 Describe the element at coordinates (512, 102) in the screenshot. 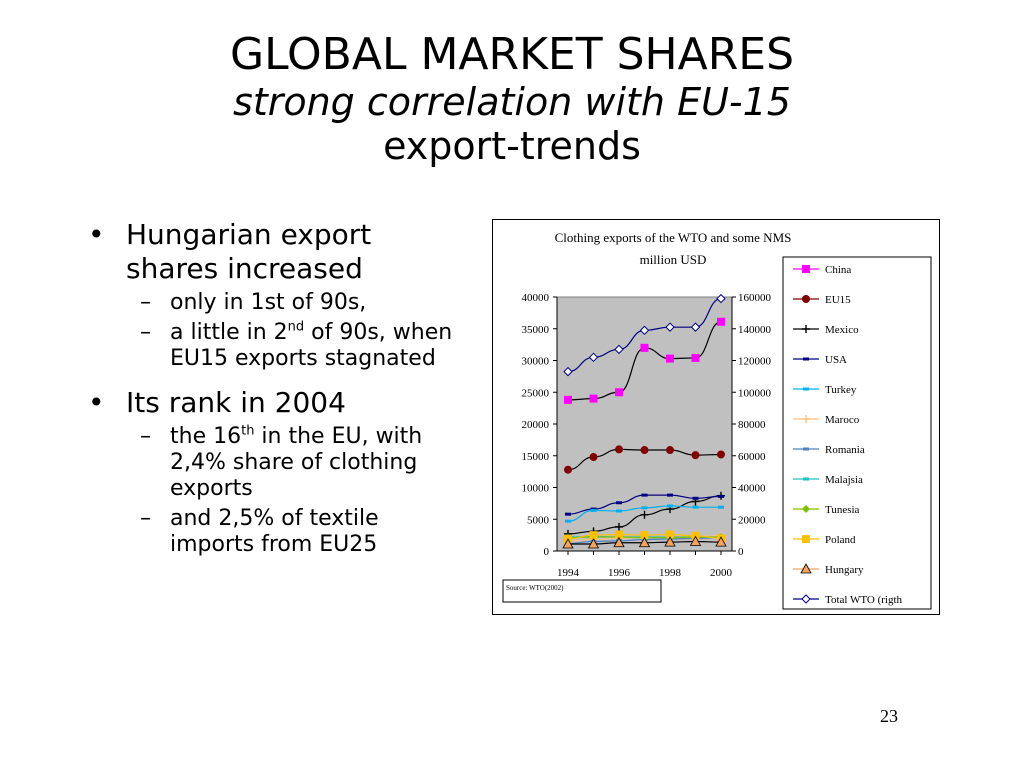

I see `slide-subtitle-line1: strong correlation with EU-15` at that location.